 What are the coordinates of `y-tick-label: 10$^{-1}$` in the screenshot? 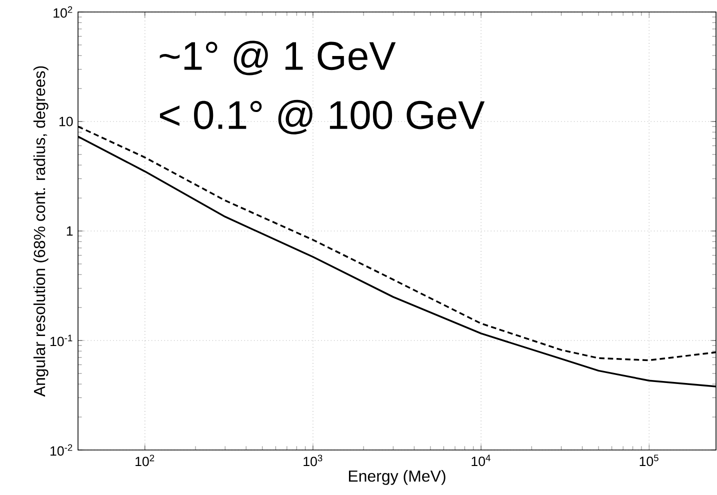 It's located at (61, 340).